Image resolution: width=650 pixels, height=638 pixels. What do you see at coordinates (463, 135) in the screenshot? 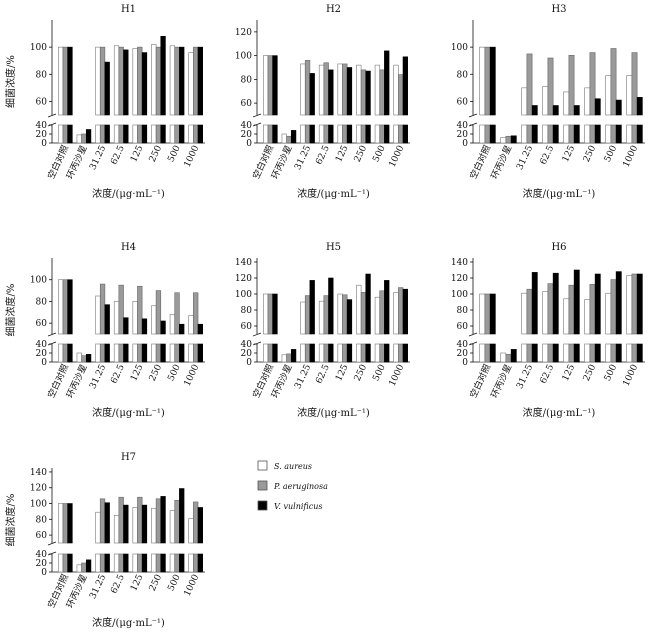
I see `y-tick-label: 20` at bounding box center [463, 135].